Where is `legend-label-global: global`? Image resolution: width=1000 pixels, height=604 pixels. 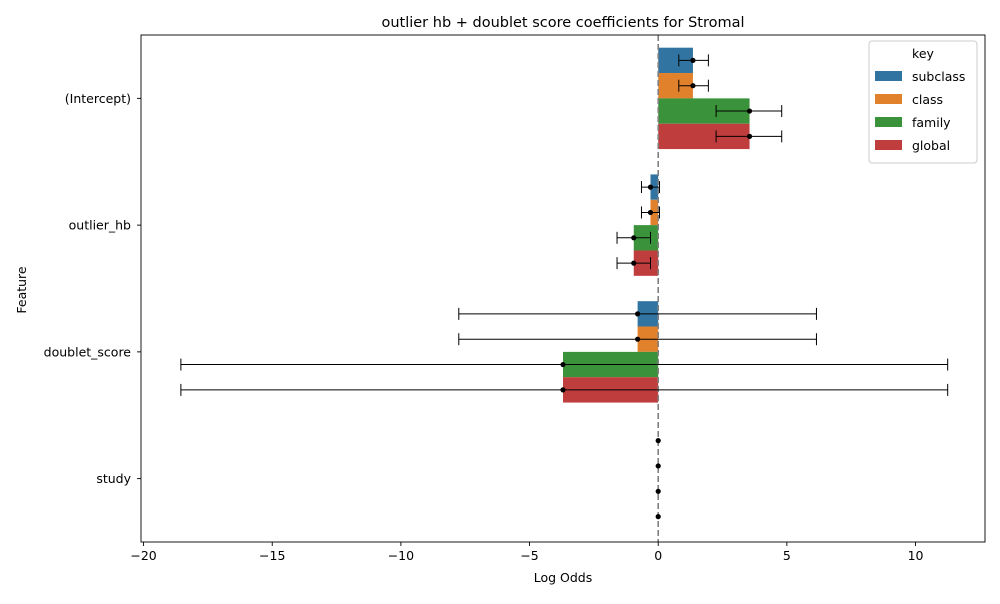
legend-label-global: global is located at coordinates (931, 145).